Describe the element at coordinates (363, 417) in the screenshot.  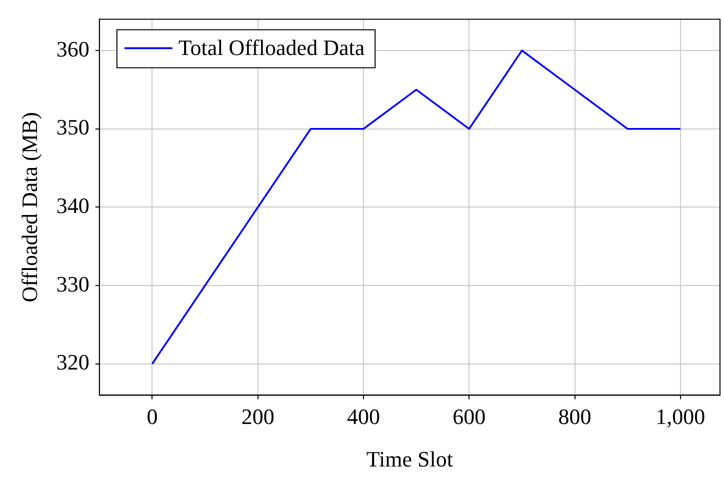
I see `x-tick-label: 400` at that location.